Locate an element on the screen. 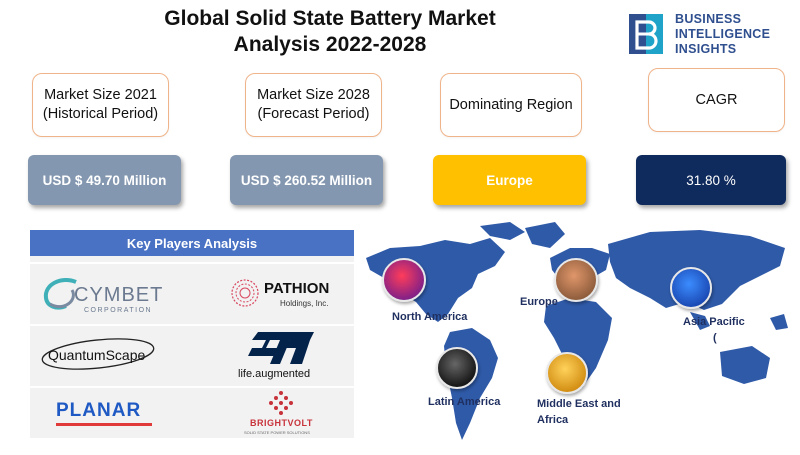 The image size is (800, 455). st-tagline: life.augmented is located at coordinates (274, 374).